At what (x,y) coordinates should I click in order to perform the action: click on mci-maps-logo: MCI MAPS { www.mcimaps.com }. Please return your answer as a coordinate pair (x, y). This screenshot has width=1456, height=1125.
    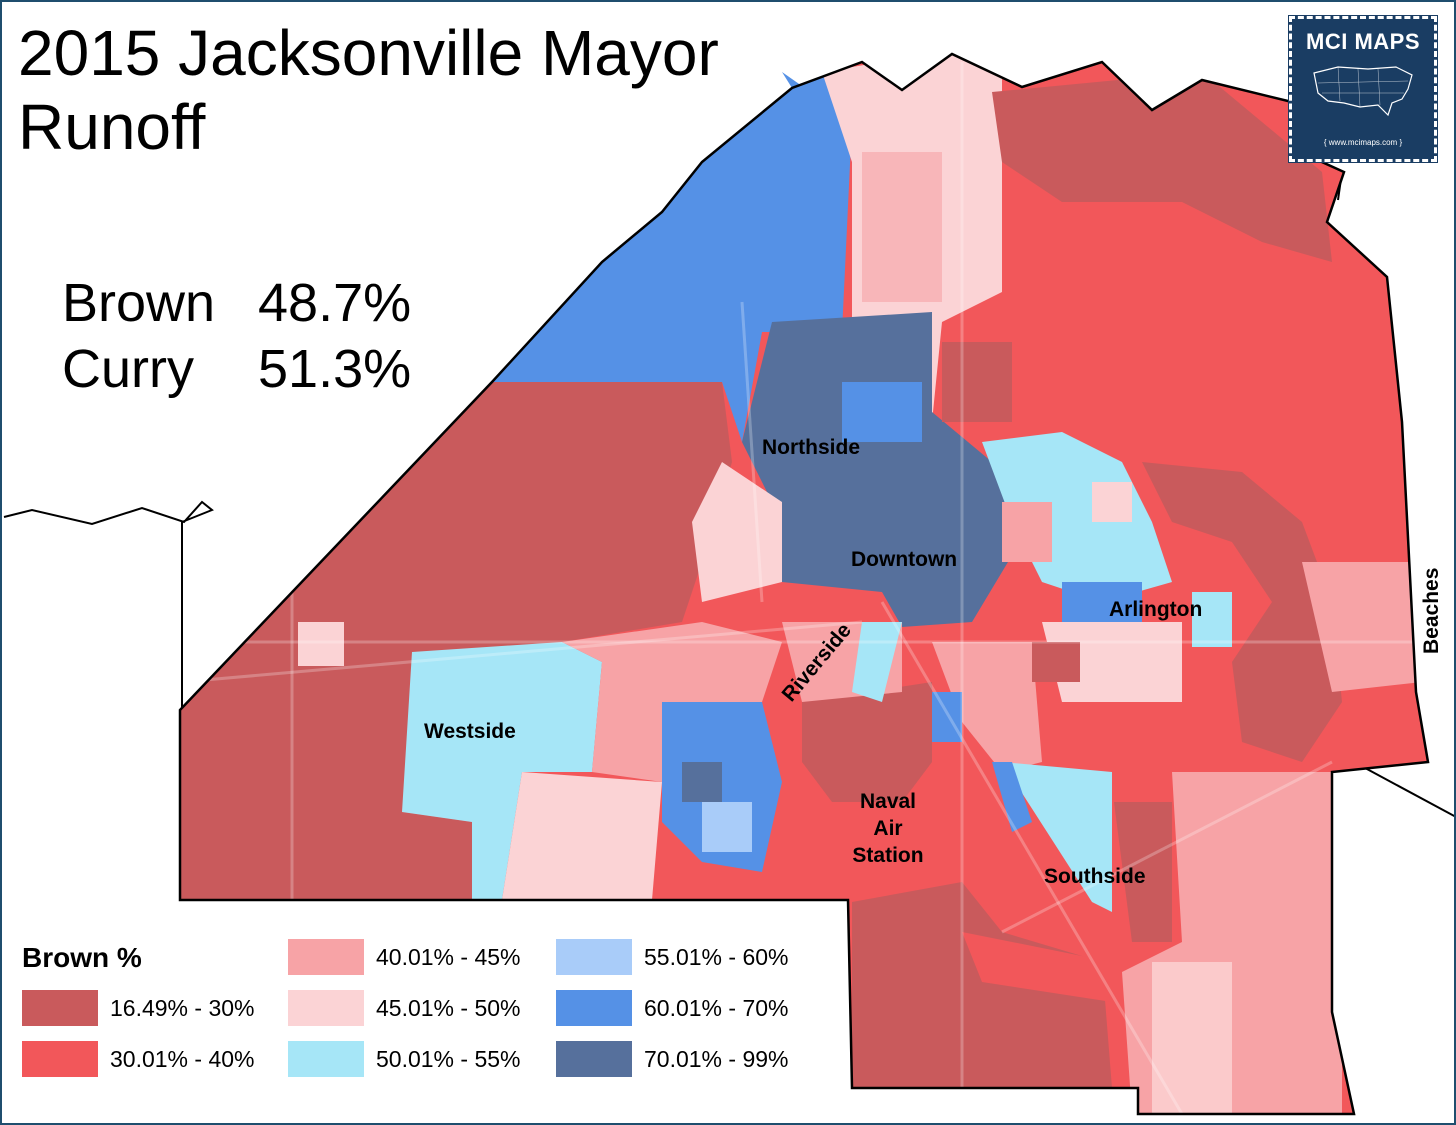
    Looking at the image, I should click on (1363, 89).